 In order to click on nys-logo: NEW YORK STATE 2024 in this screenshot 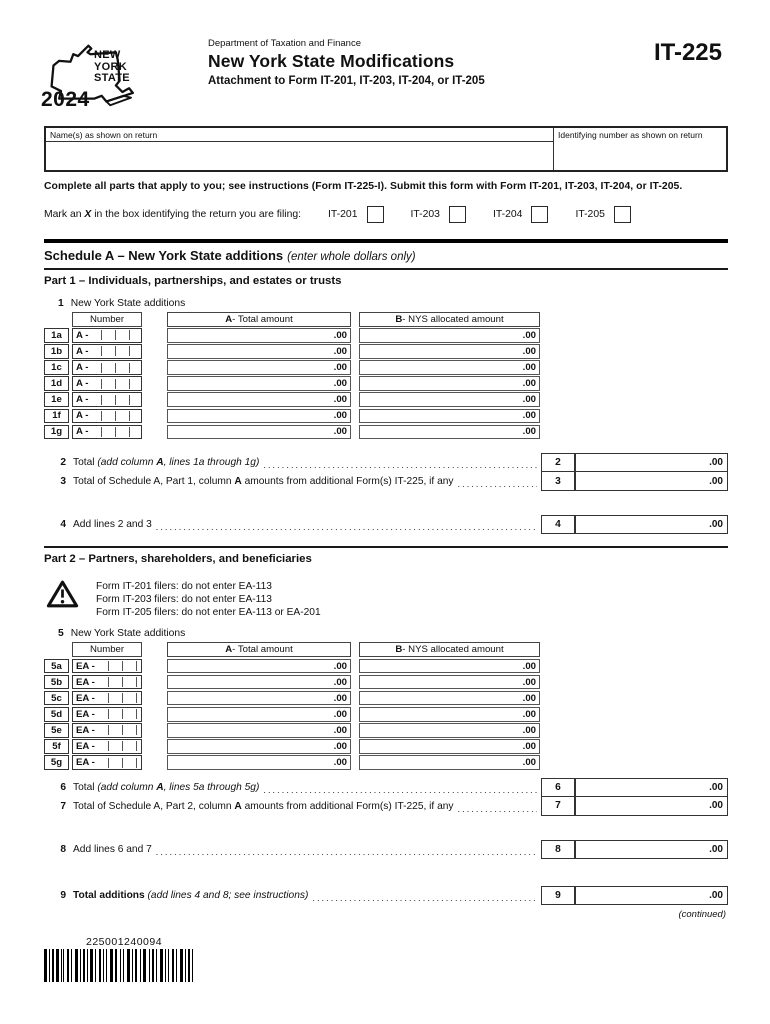, I will do `click(106, 74)`.